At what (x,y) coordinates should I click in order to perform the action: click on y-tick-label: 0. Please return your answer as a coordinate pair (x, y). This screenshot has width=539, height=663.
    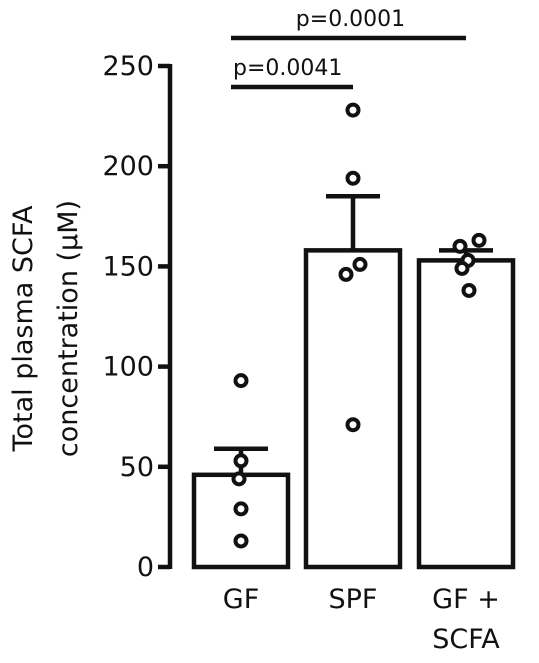
    Looking at the image, I should click on (145, 567).